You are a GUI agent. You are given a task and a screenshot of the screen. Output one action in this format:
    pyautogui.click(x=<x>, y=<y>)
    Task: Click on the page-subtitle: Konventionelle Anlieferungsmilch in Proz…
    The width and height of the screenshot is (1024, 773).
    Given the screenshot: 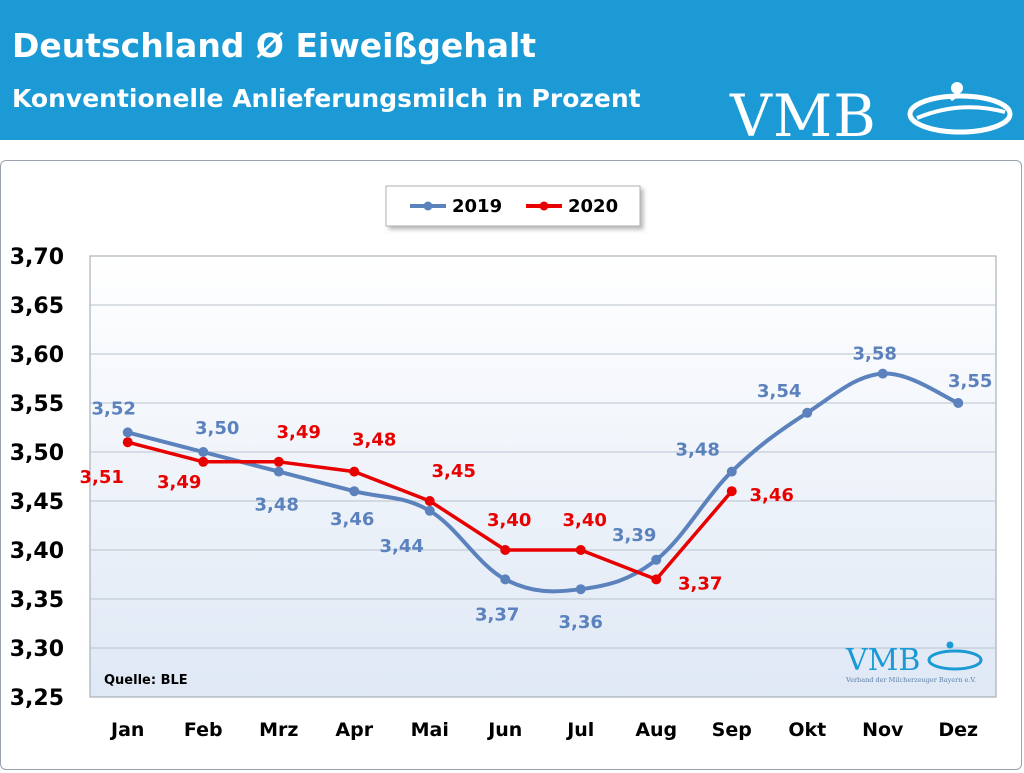 What is the action you would take?
    pyautogui.click(x=326, y=98)
    